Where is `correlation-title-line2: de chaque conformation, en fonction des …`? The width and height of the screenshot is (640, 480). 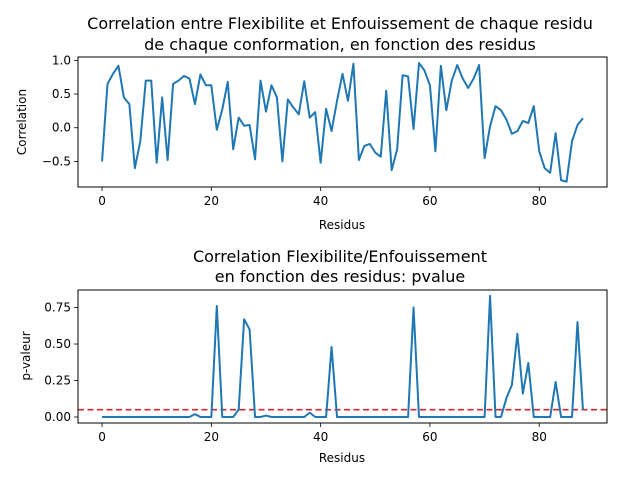
correlation-title-line2: de chaque conformation, en fonction des … is located at coordinates (340, 44).